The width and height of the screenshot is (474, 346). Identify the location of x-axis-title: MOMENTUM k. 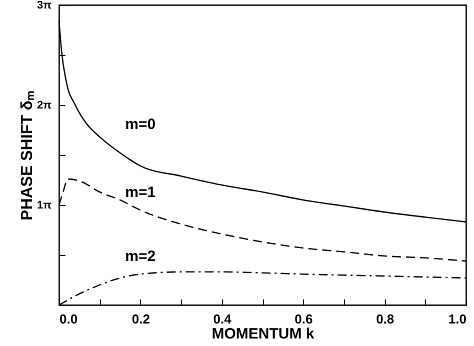
(263, 334).